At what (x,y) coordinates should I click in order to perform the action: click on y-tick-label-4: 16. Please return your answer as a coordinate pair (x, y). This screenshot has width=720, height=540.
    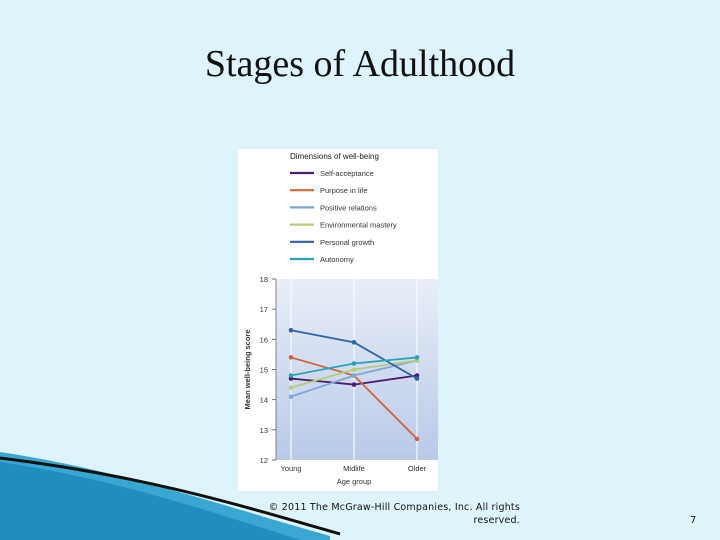
    Looking at the image, I should click on (264, 339).